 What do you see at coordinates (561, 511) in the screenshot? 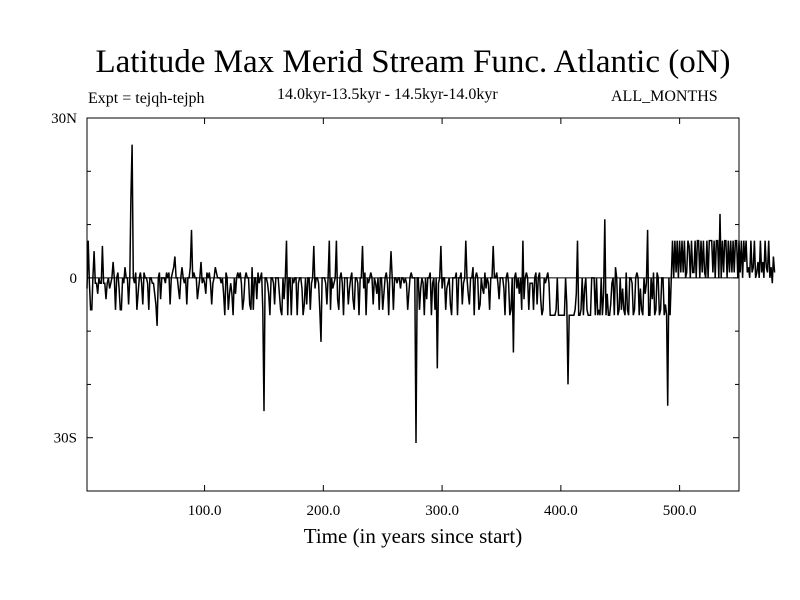
I see `x-tick-label: 400.0` at bounding box center [561, 511].